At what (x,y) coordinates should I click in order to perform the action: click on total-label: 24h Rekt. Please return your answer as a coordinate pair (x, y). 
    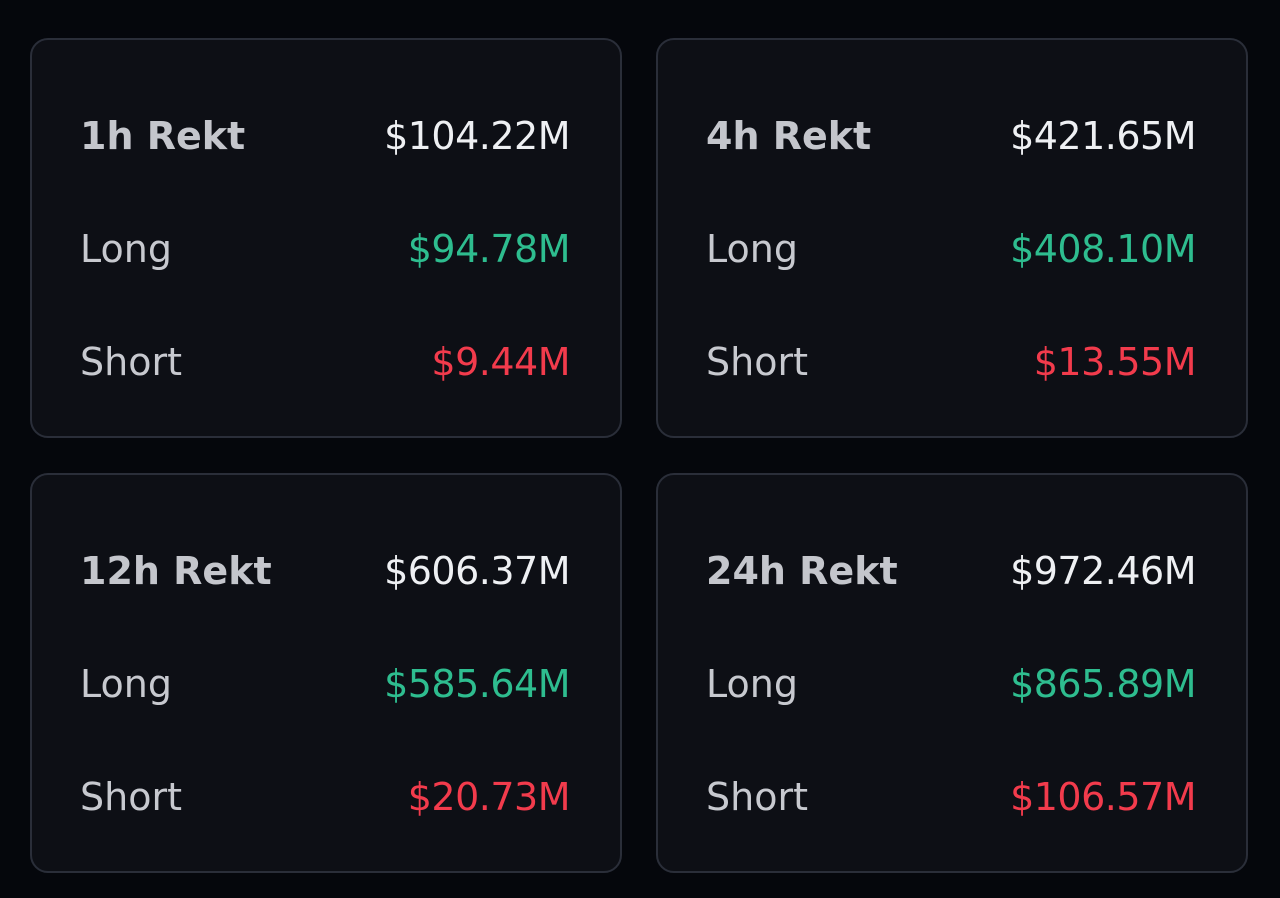
    Looking at the image, I should click on (802, 571).